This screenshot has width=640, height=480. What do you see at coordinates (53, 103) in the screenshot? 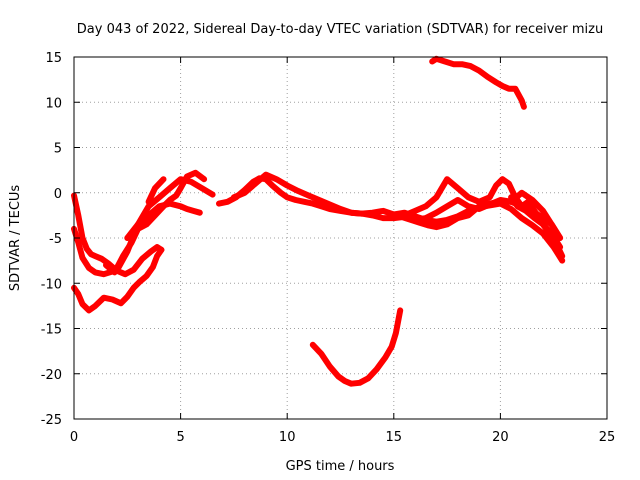
I see `y-tick-label: 10` at bounding box center [53, 103].